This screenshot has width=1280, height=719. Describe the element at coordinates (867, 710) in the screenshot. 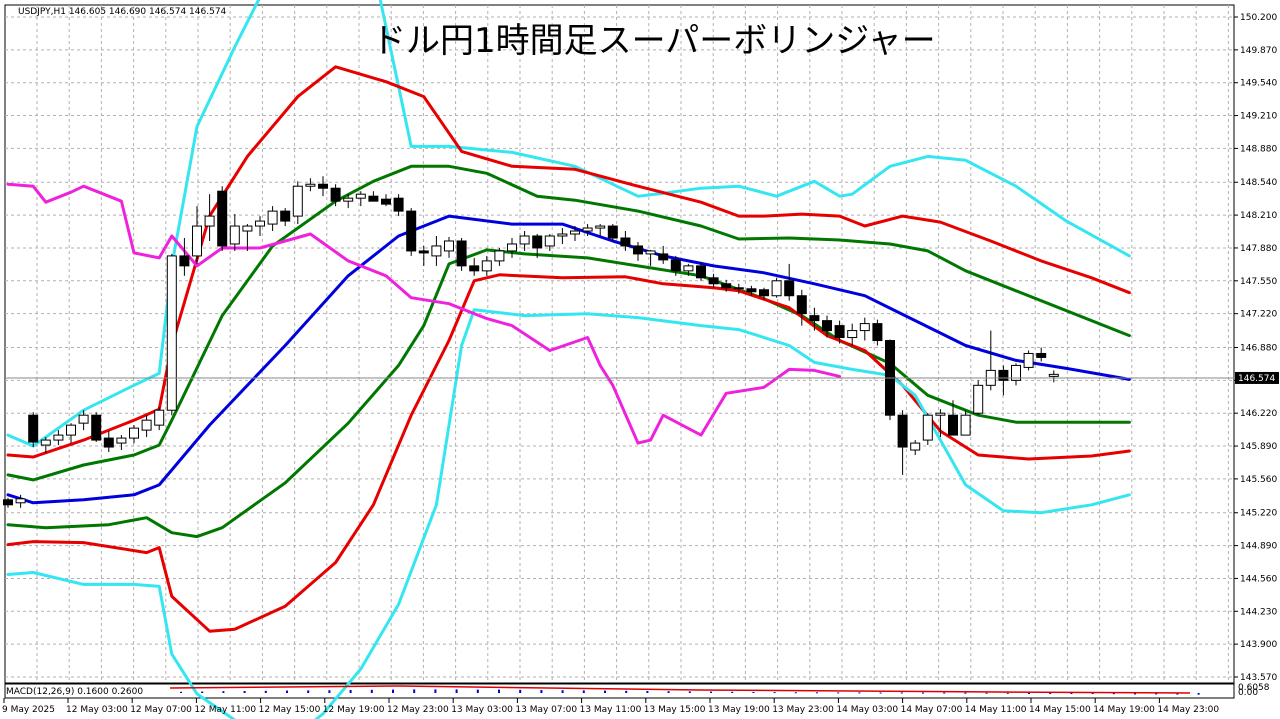

I see `x-tick-label: 14 May 03:00` at that location.